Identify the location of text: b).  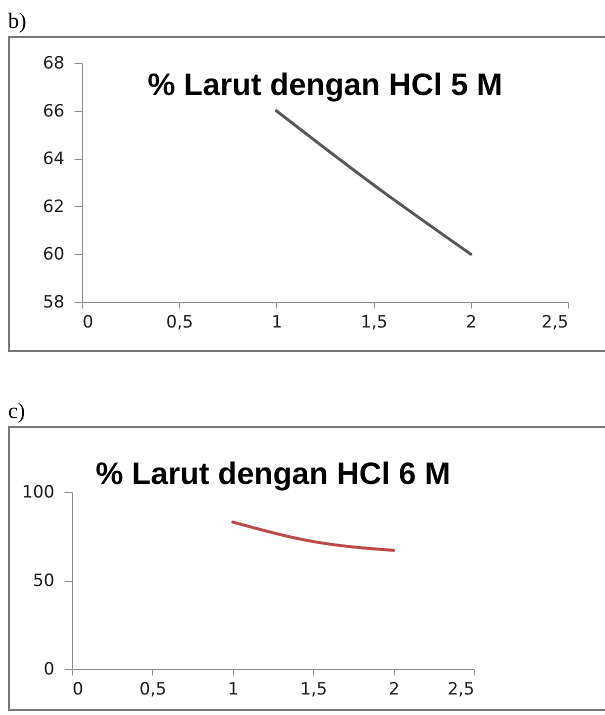
(18, 21).